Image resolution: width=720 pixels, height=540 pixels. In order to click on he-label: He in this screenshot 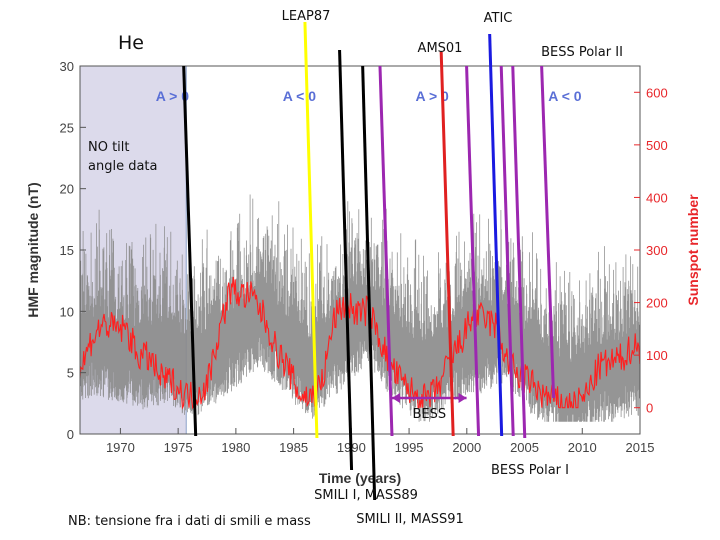, I will do `click(131, 43)`.